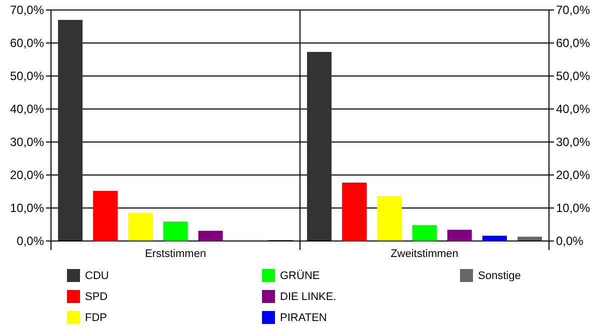  I want to click on x-tick-label: Zweitstimmen, so click(424, 254).